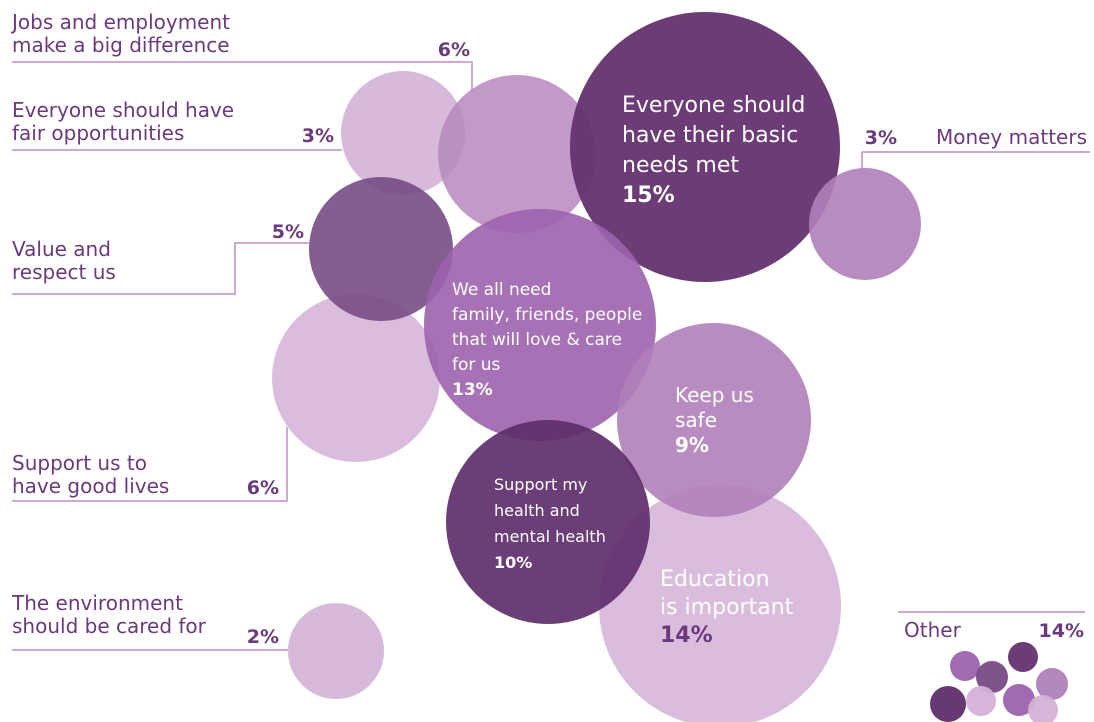 The height and width of the screenshot is (722, 1094). I want to click on label-jobs: make a big difference, so click(121, 45).